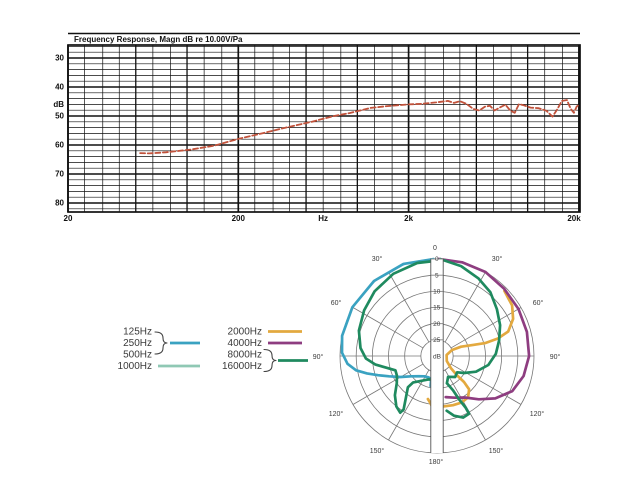 The width and height of the screenshot is (640, 480). I want to click on freq-x-axis-labels: 20 200 Hz 2k 20k, so click(323, 218).